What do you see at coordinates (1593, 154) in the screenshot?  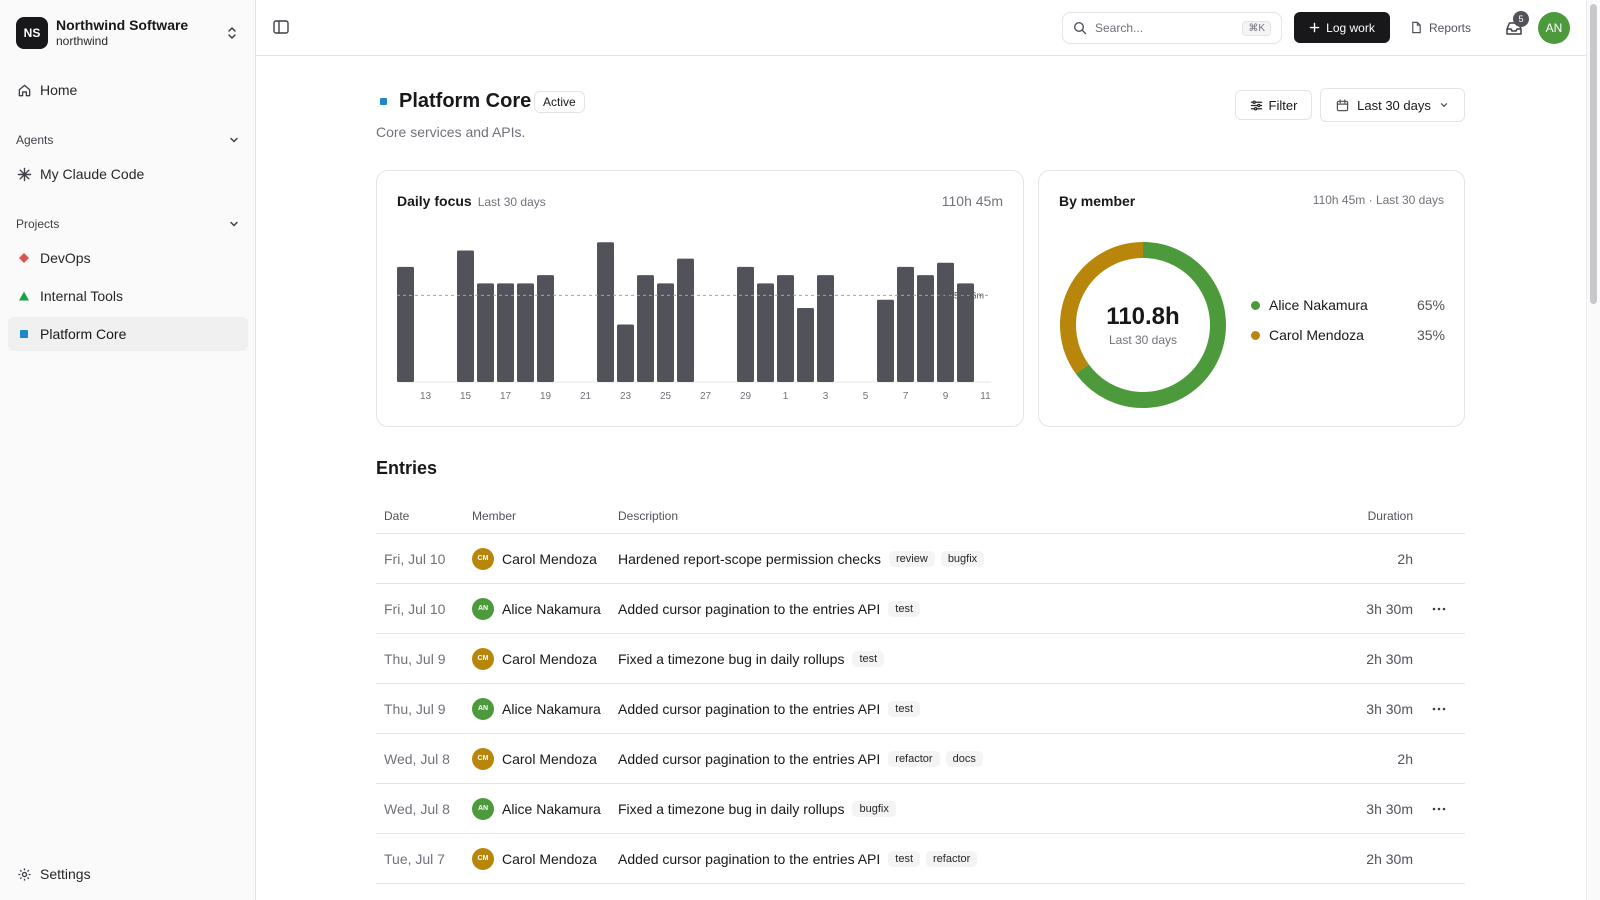 I see `scrollbar-thumb` at bounding box center [1593, 154].